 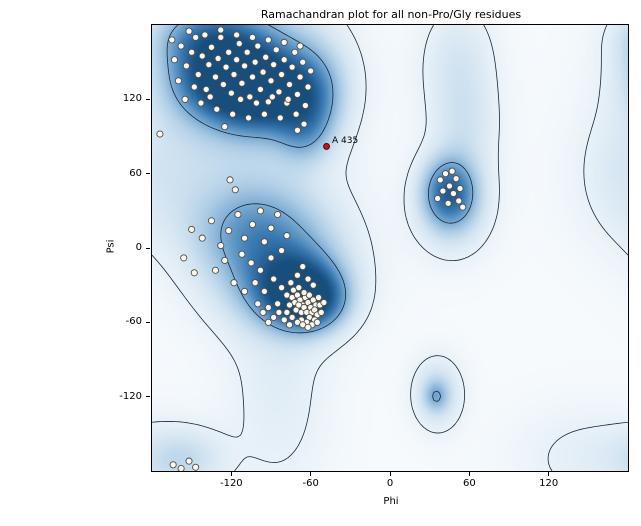 I want to click on y-tick-label: -120, so click(x=130, y=396).